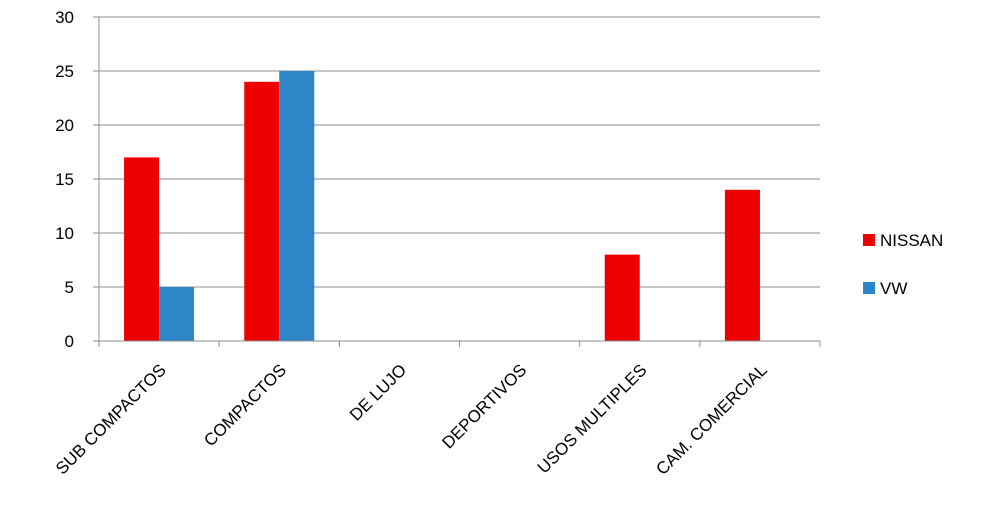 The height and width of the screenshot is (515, 981). Describe the element at coordinates (64, 233) in the screenshot. I see `y-tick-label-10: 10` at that location.